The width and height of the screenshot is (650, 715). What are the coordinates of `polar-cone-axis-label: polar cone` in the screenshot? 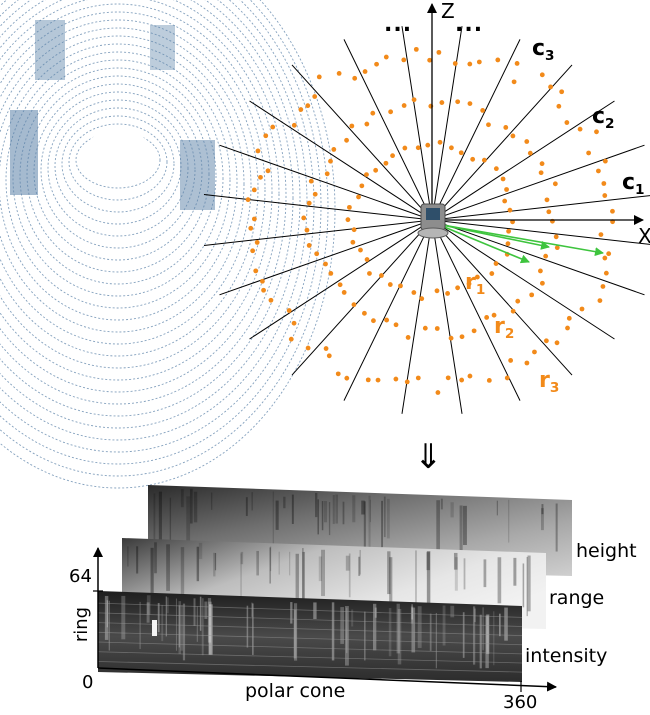 It's located at (295, 691).